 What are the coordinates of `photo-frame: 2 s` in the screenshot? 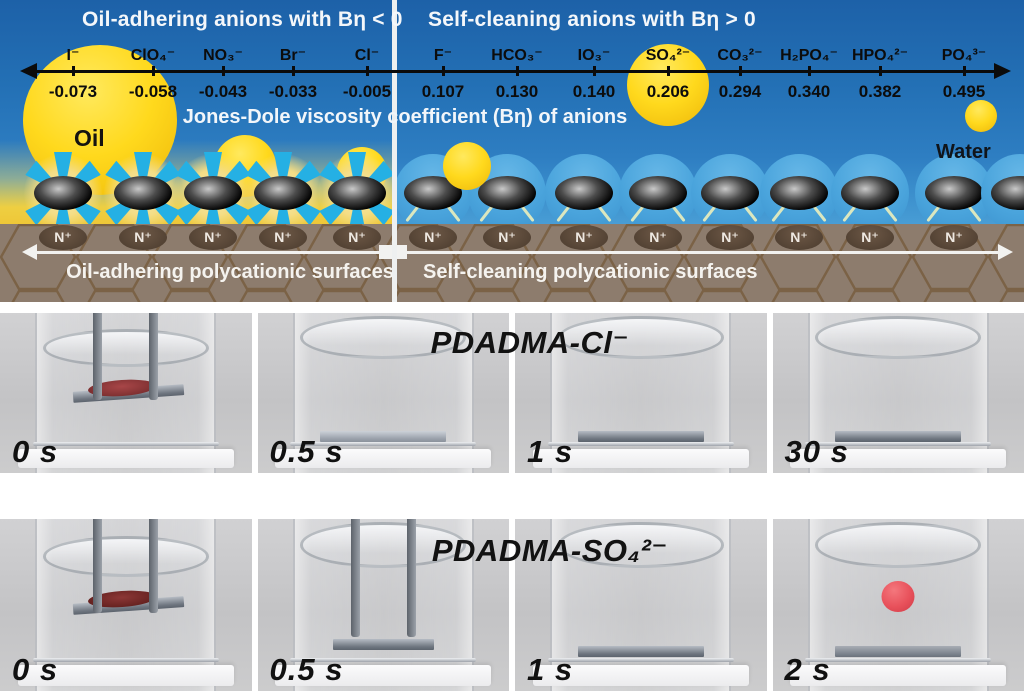 It's located at (898, 605).